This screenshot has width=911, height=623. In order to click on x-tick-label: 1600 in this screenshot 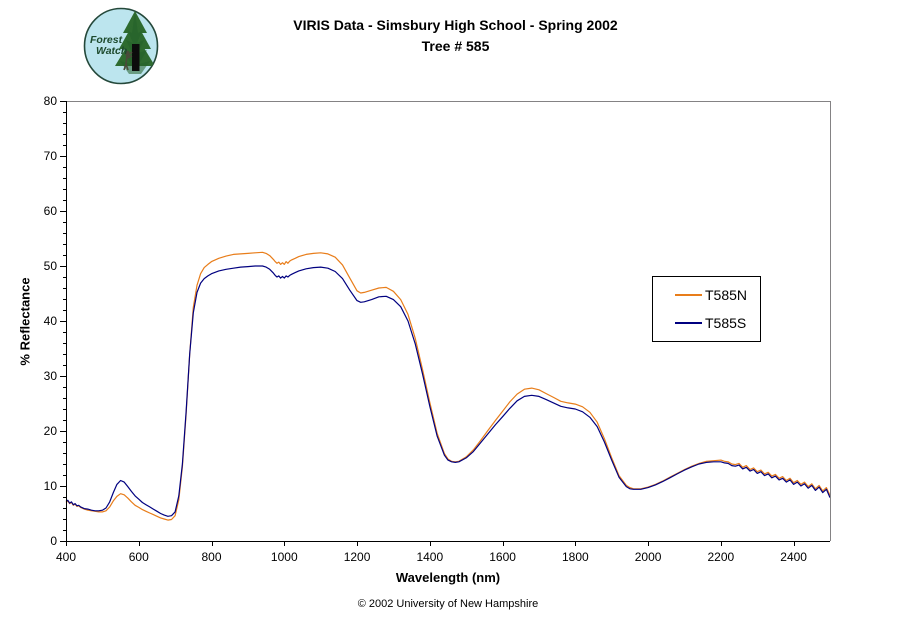, I will do `click(502, 557)`.